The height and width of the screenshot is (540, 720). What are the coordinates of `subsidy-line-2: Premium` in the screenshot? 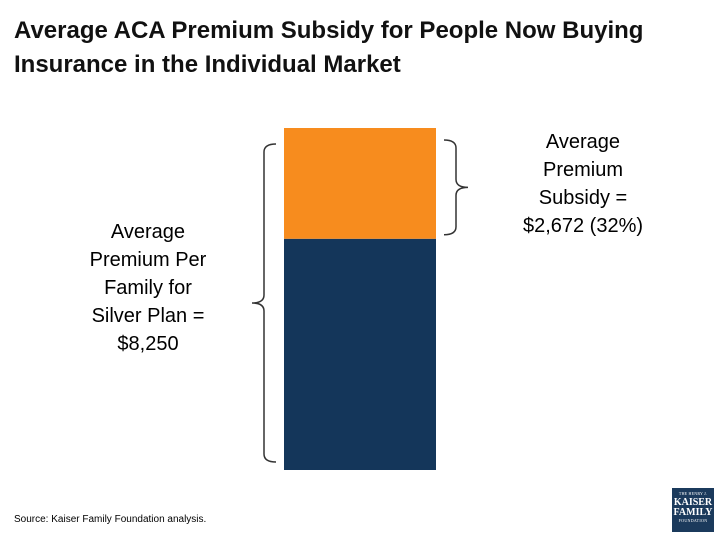 It's located at (582, 170).